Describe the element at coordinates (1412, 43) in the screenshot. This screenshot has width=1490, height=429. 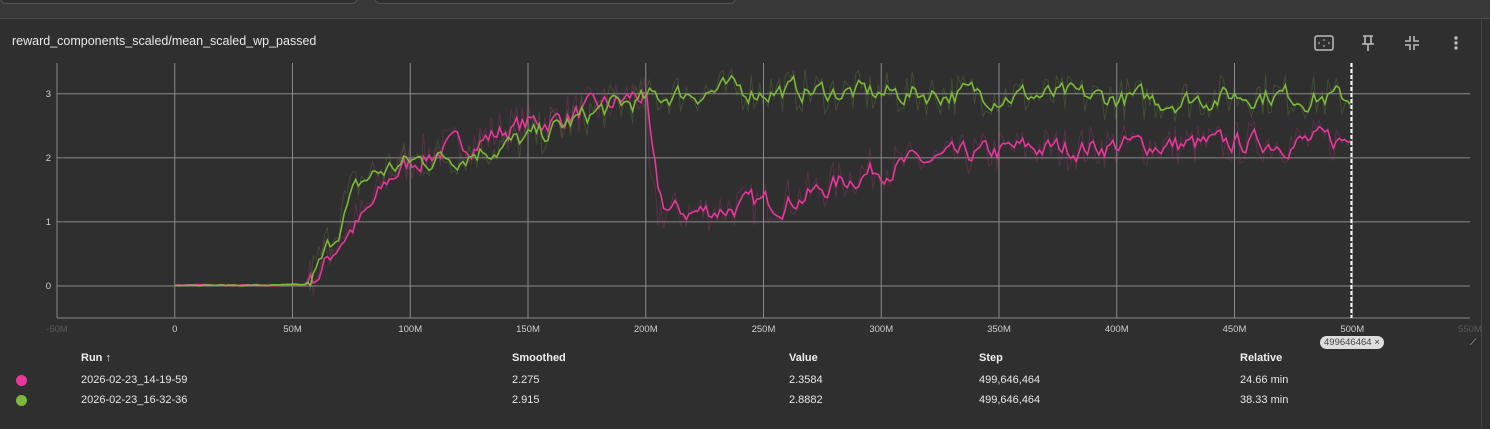
I see `collapse-icon` at that location.